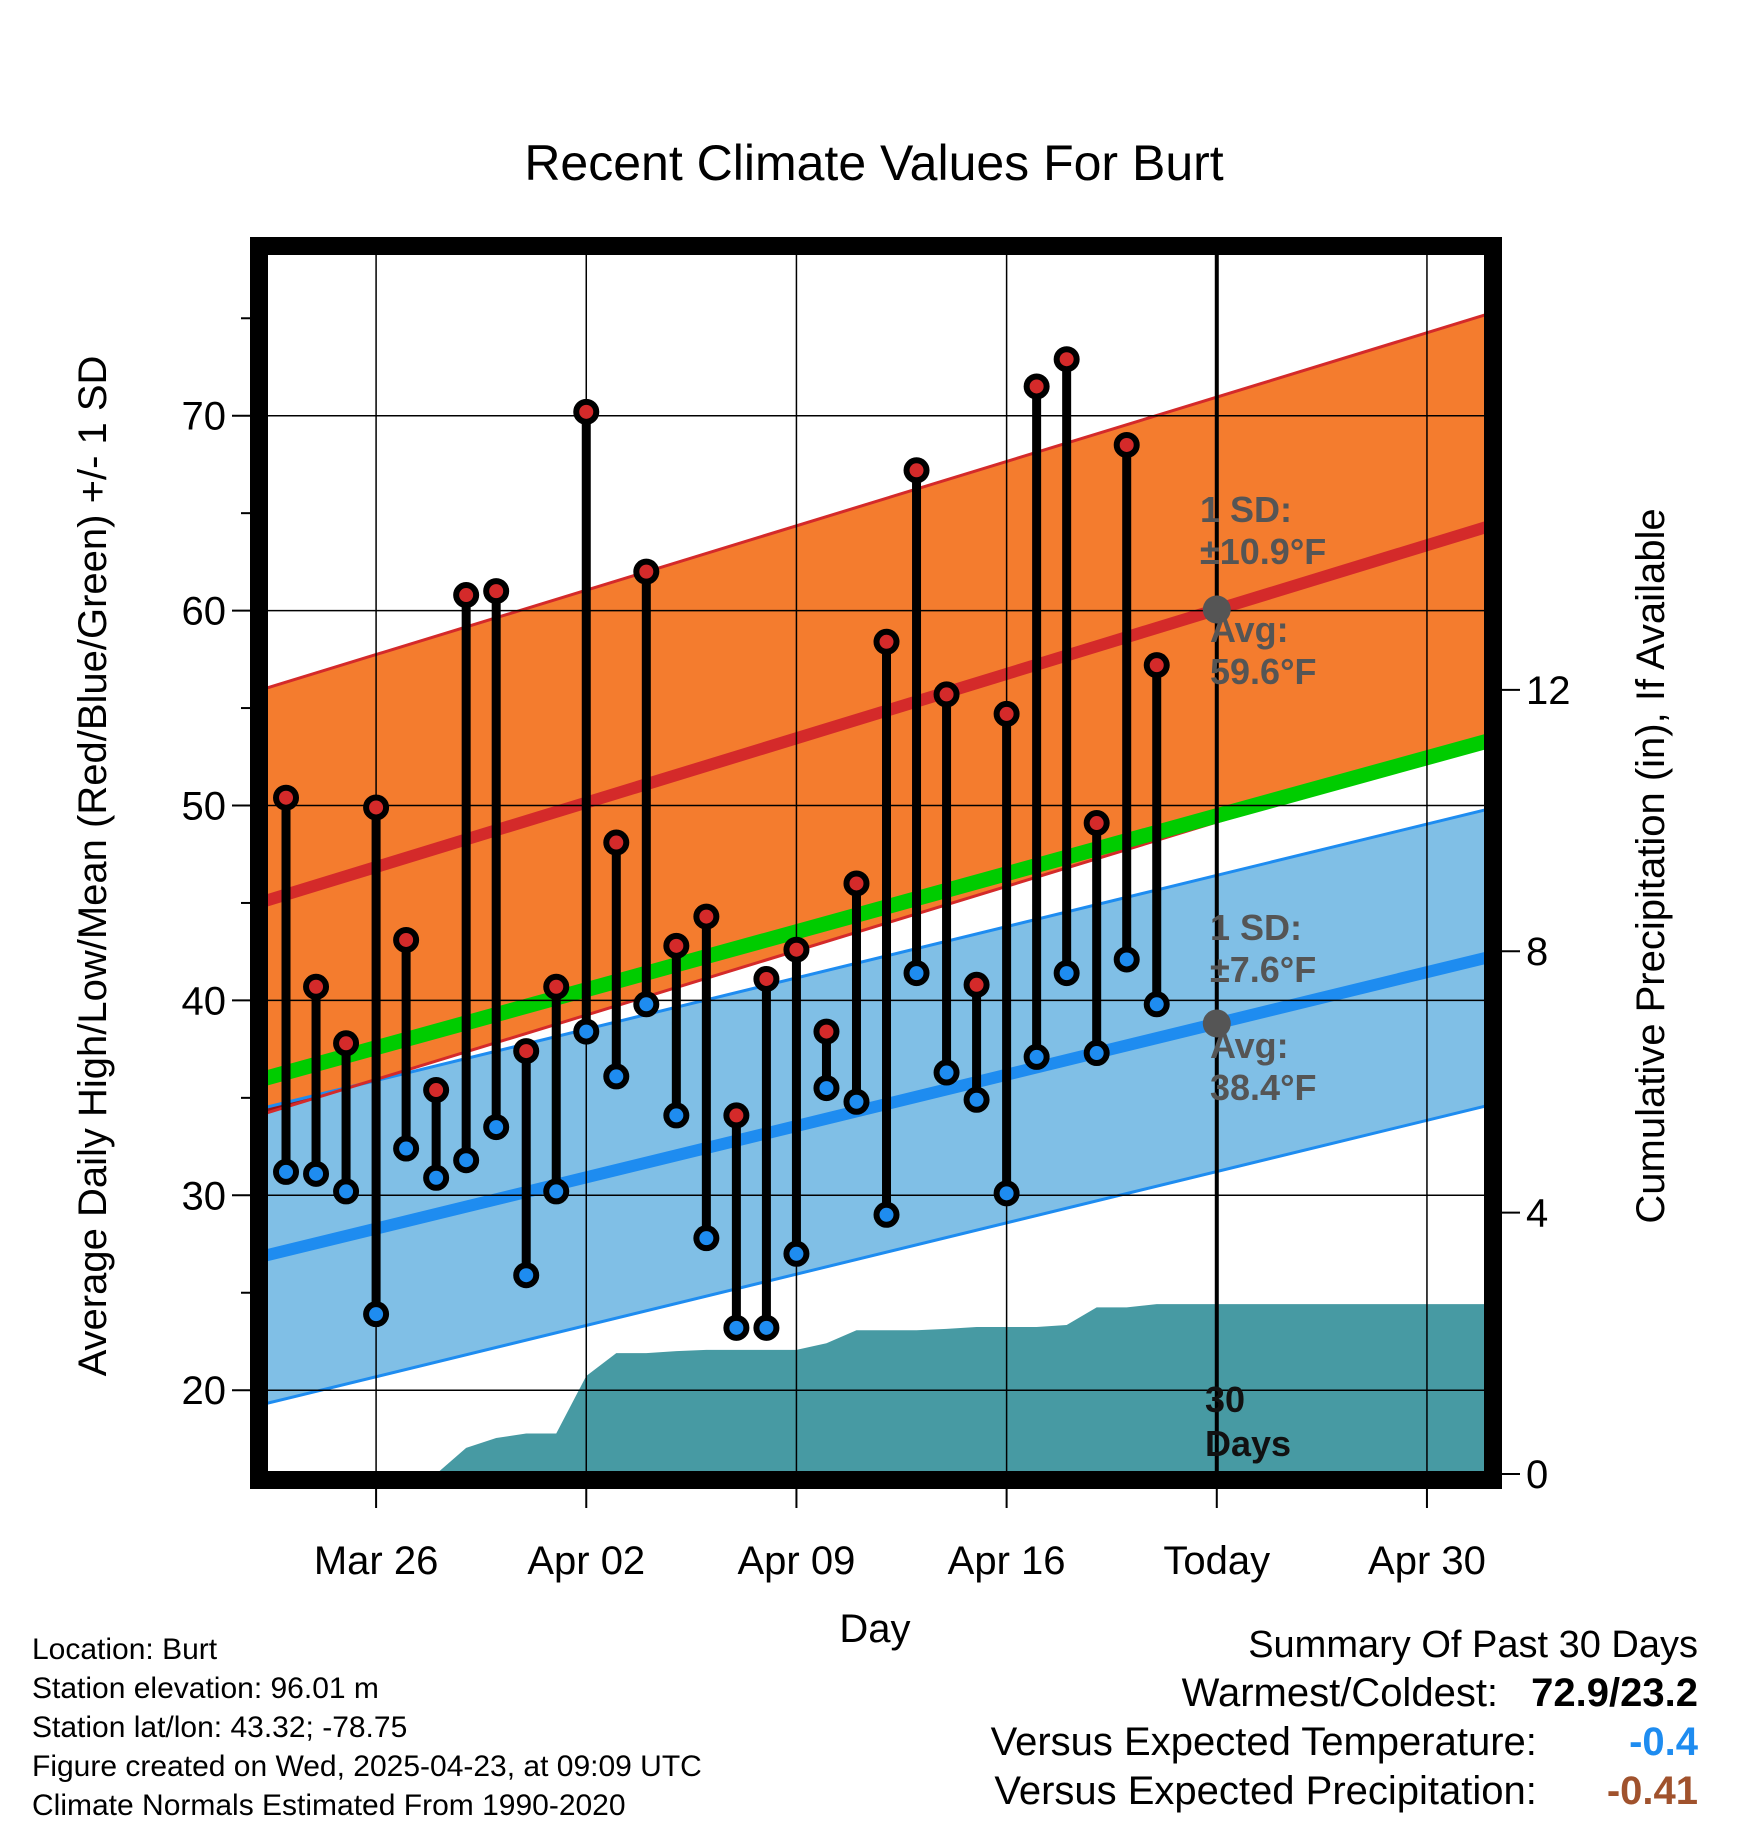 This screenshot has height=1828, width=1748. I want to click on y-tick-label: 20, so click(204, 1391).